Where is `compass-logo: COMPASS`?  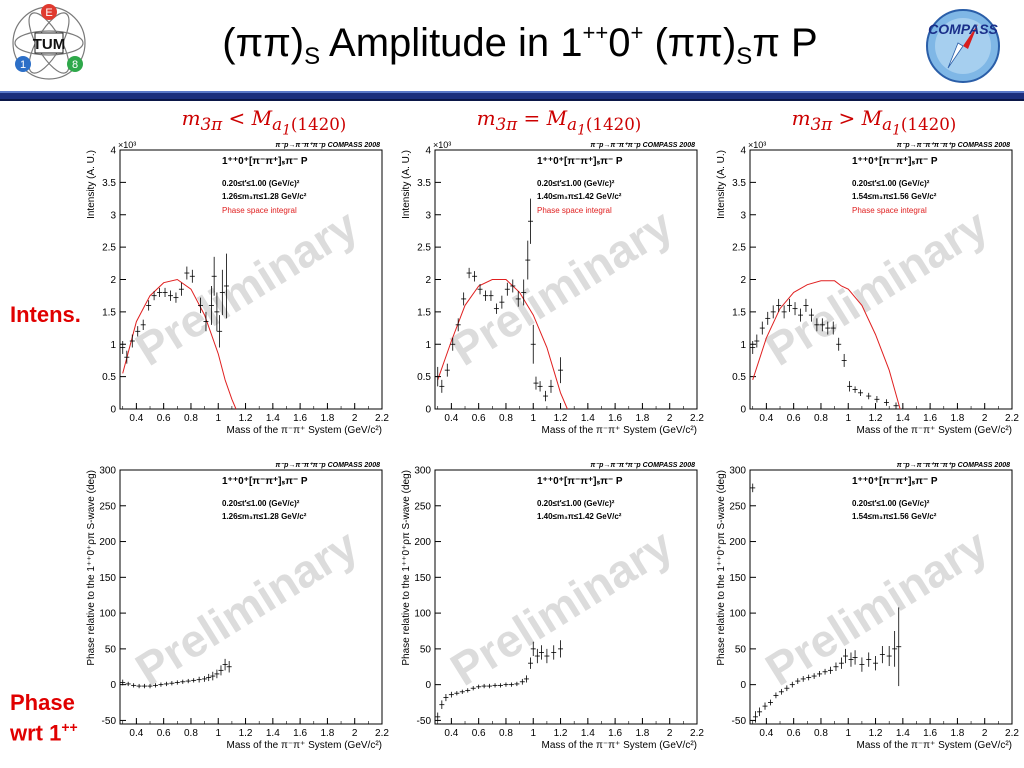 compass-logo: COMPASS is located at coordinates (963, 44).